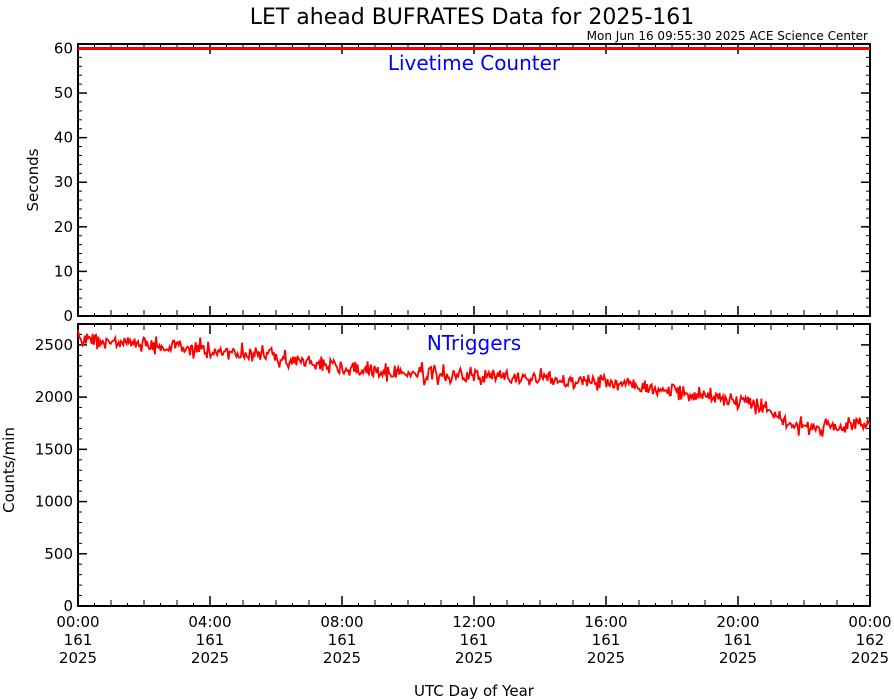 This screenshot has height=700, width=894. Describe the element at coordinates (33, 179) in the screenshot. I see `livetime-ylabel: Seconds` at that location.